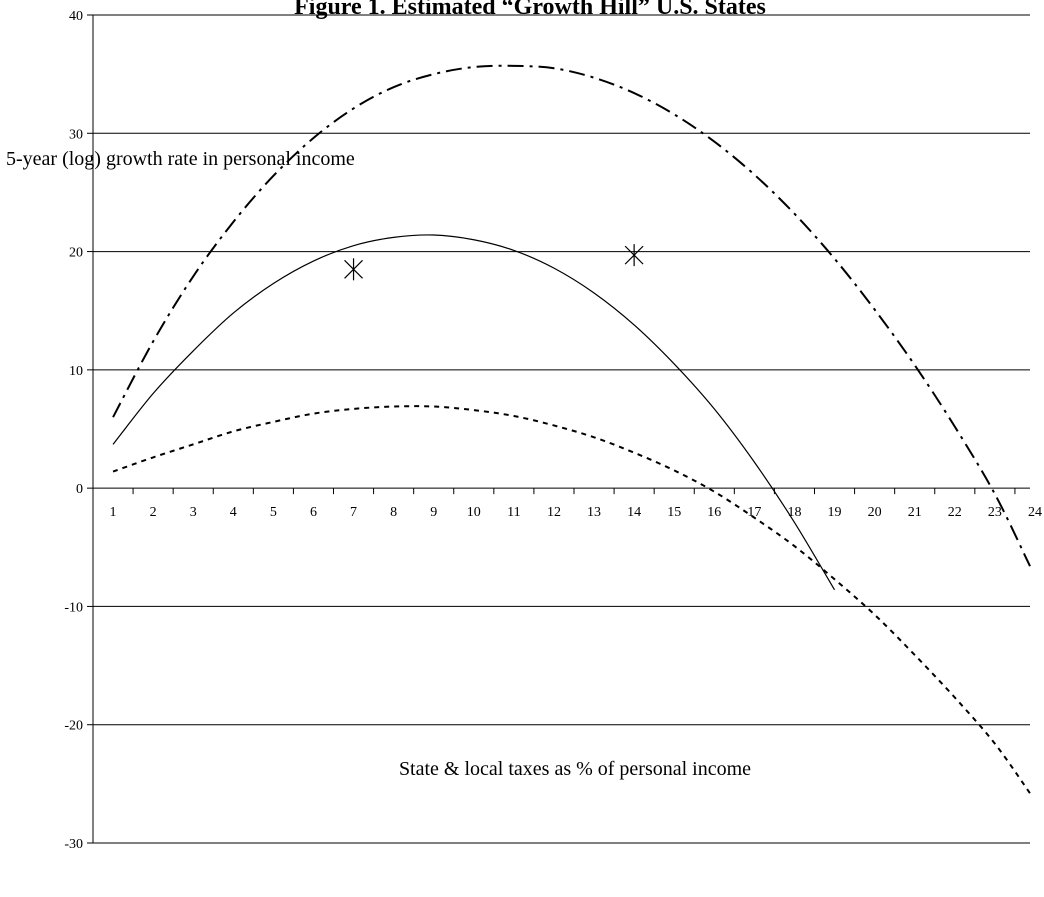 The height and width of the screenshot is (897, 1044). What do you see at coordinates (433, 512) in the screenshot?
I see `x-tick-label: 9` at bounding box center [433, 512].